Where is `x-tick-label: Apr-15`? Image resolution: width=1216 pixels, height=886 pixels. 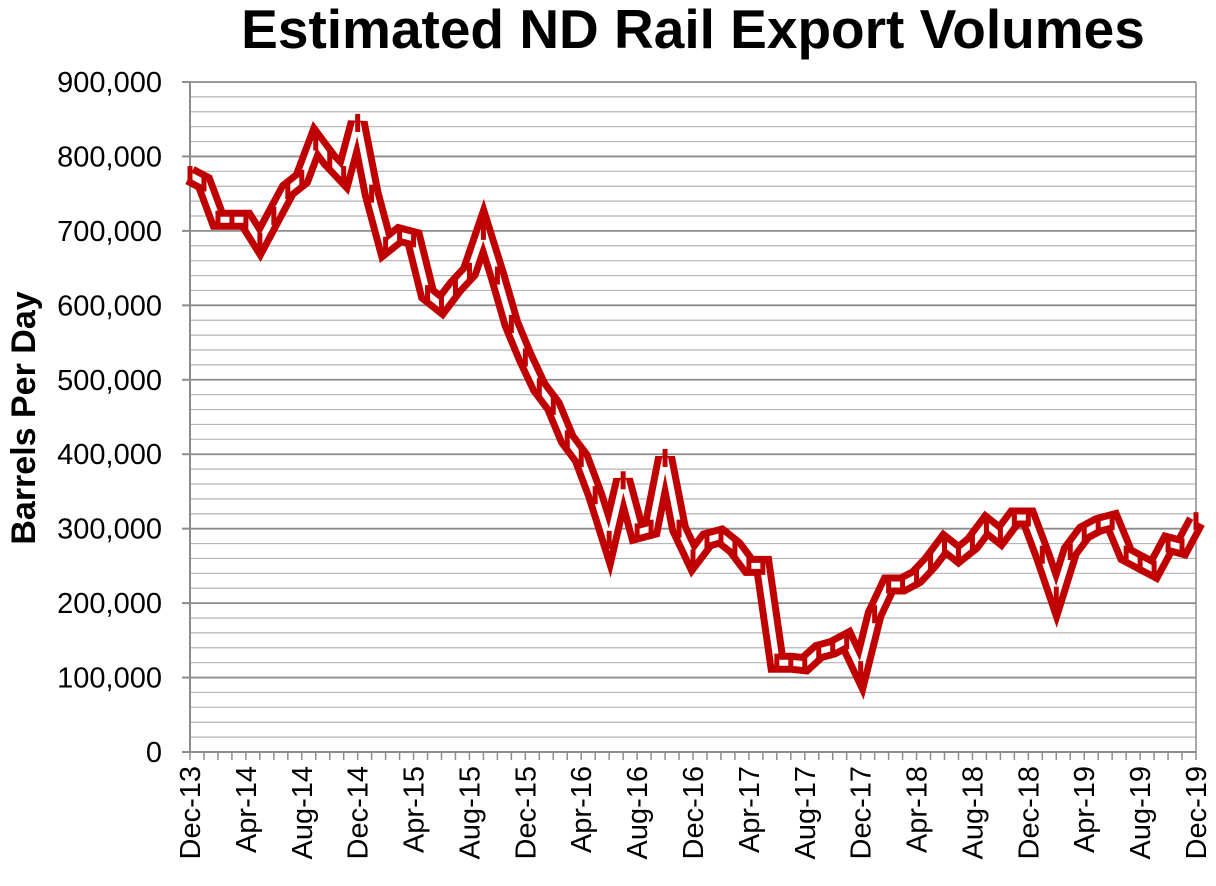 x-tick-label: Apr-15 is located at coordinates (415, 809).